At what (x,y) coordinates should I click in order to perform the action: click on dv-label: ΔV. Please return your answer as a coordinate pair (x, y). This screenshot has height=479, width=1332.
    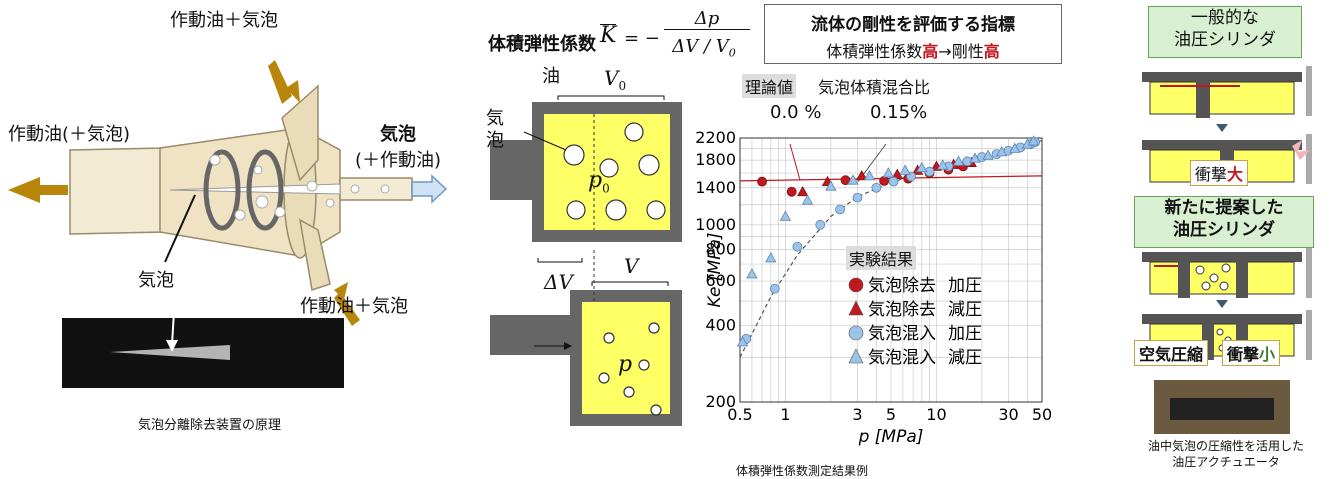
    Looking at the image, I should click on (558, 282).